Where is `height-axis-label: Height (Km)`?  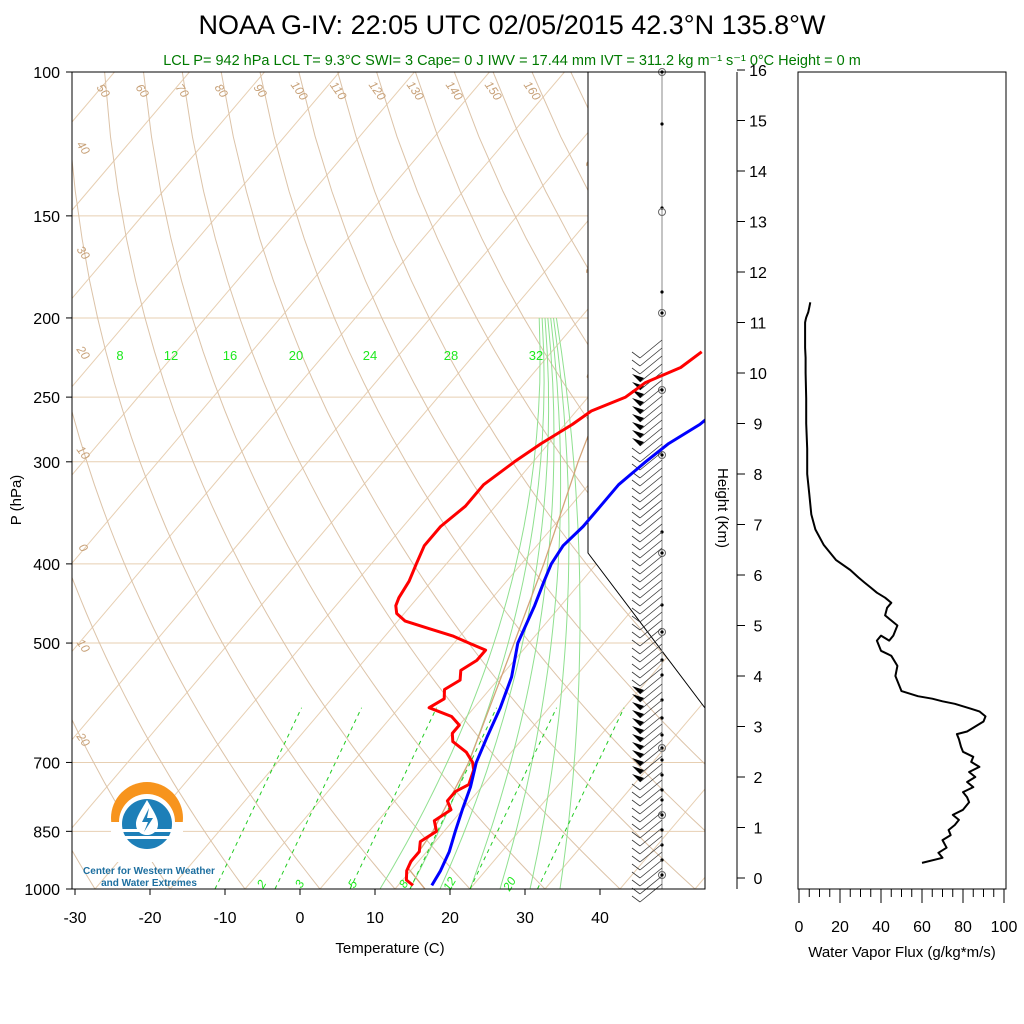
height-axis-label: Height (Km) is located at coordinates (722, 508).